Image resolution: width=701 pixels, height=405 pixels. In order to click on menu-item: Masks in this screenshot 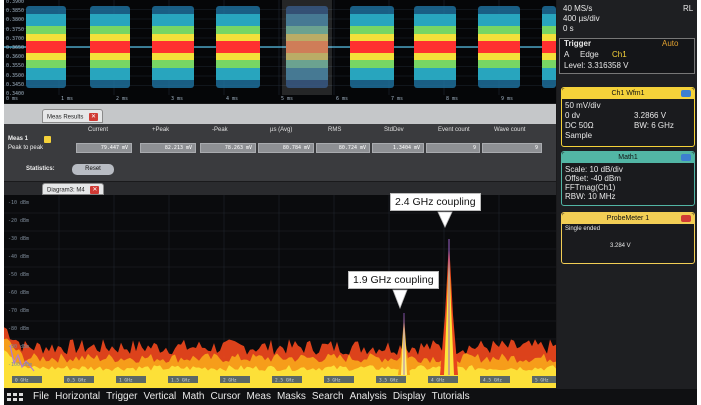, I will do `click(291, 396)`.